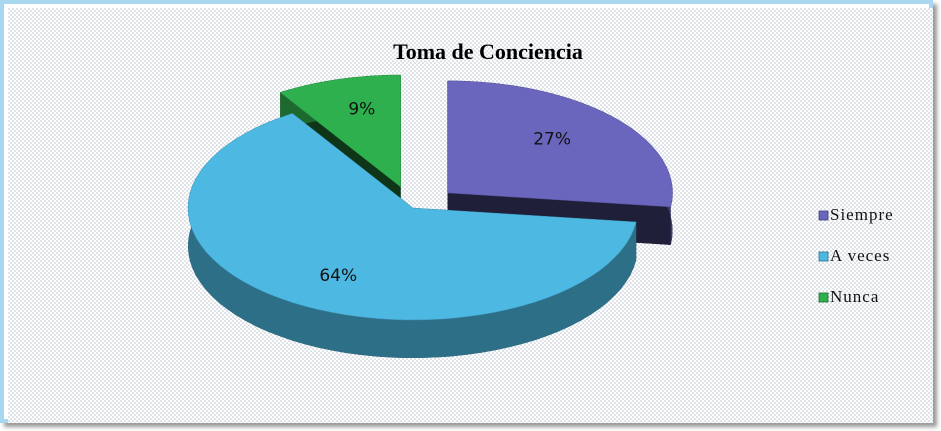 The width and height of the screenshot is (941, 431). Describe the element at coordinates (854, 296) in the screenshot. I see `legend-label: Nunca` at that location.